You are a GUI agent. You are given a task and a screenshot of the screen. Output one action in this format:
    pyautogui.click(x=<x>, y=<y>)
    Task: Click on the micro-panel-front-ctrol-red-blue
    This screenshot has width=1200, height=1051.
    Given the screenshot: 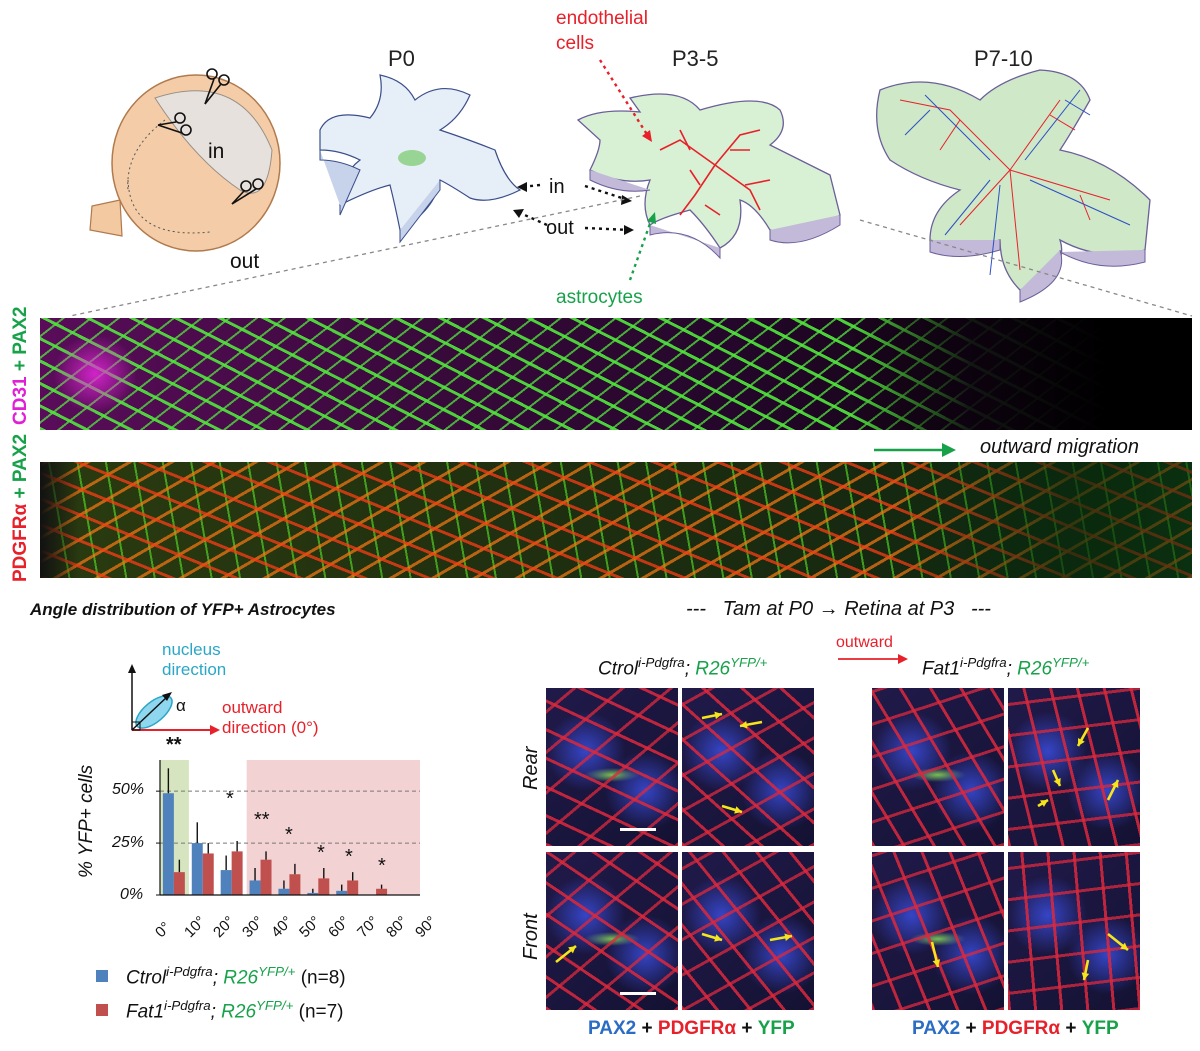 What is the action you would take?
    pyautogui.click(x=748, y=931)
    